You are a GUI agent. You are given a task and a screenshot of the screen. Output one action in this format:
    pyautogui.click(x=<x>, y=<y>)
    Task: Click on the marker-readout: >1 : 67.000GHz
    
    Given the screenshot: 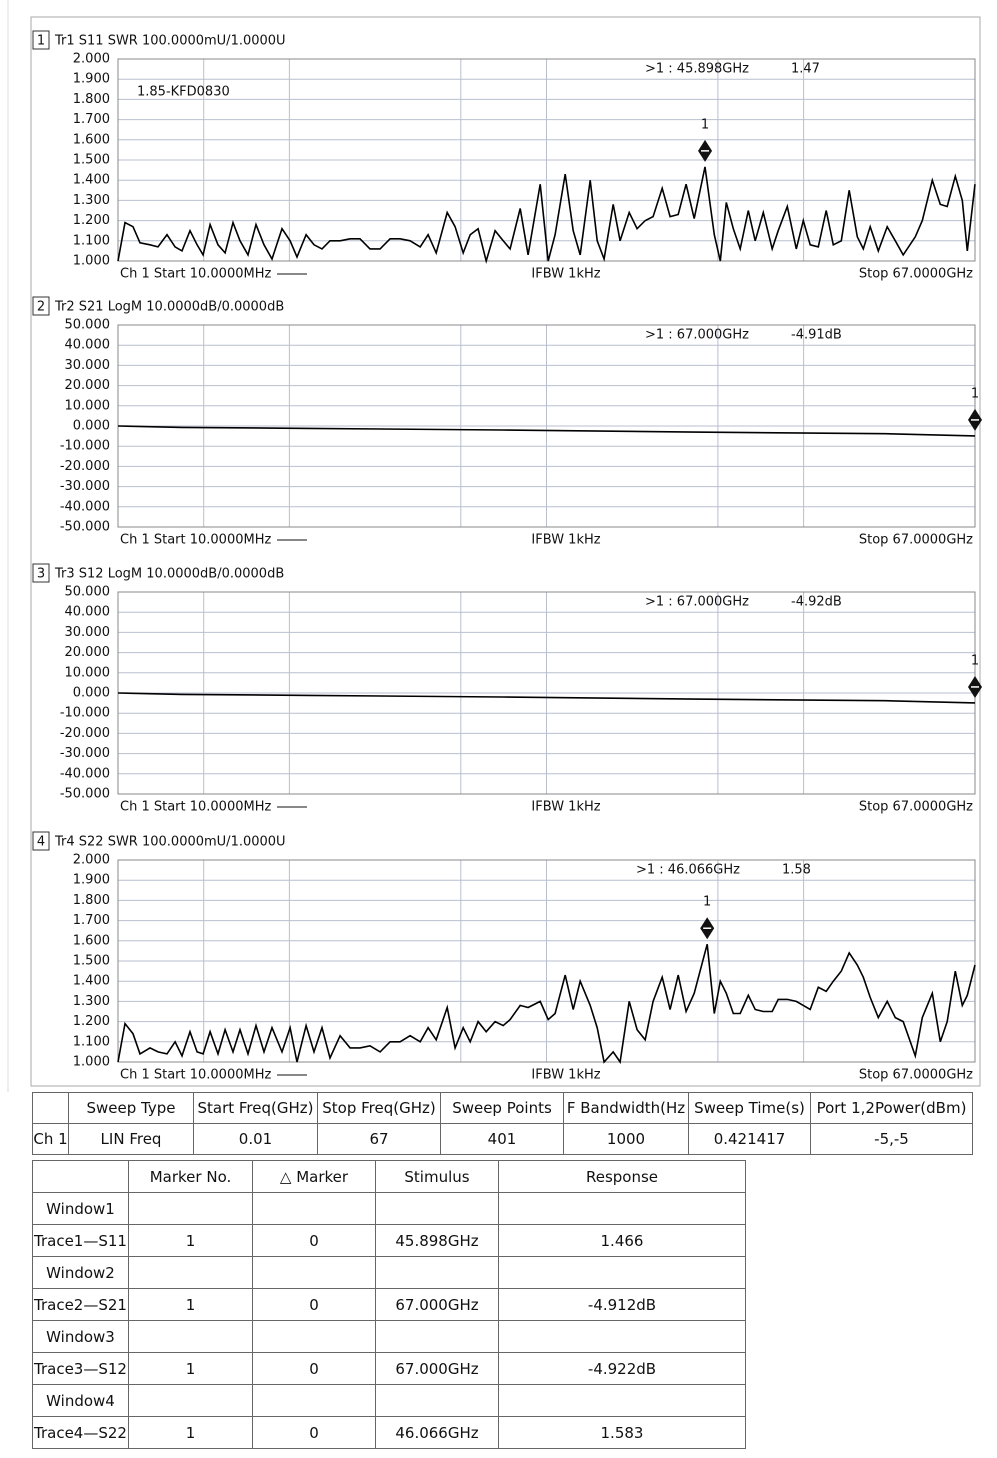 What is the action you would take?
    pyautogui.click(x=697, y=335)
    